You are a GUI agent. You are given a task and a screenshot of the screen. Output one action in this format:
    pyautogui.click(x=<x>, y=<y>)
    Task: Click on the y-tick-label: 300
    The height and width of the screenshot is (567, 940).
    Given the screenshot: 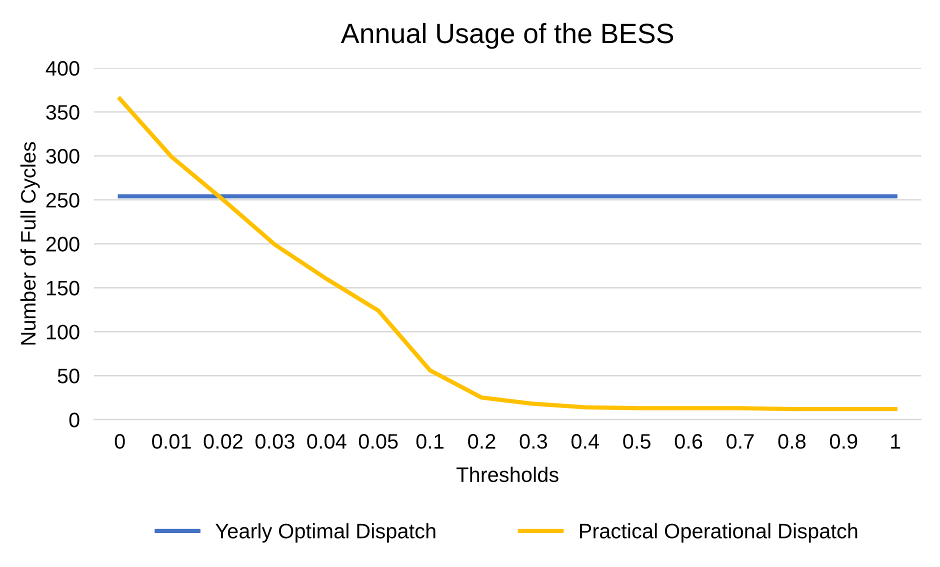 What is the action you would take?
    pyautogui.click(x=63, y=156)
    